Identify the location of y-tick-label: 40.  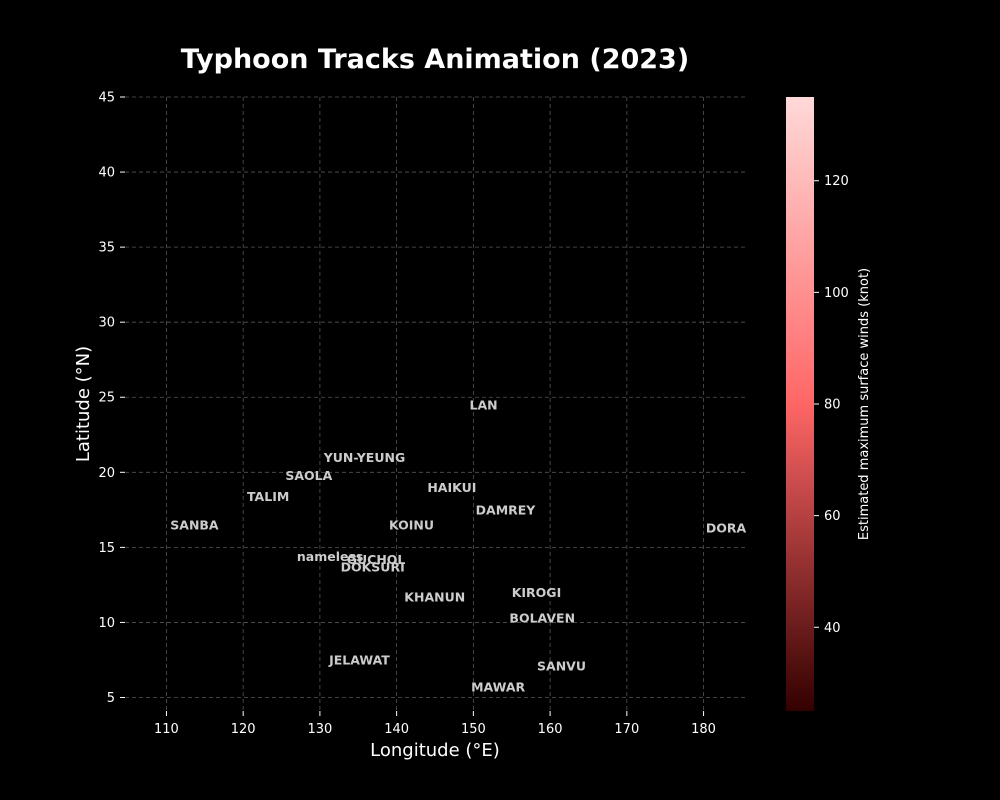
(106, 173).